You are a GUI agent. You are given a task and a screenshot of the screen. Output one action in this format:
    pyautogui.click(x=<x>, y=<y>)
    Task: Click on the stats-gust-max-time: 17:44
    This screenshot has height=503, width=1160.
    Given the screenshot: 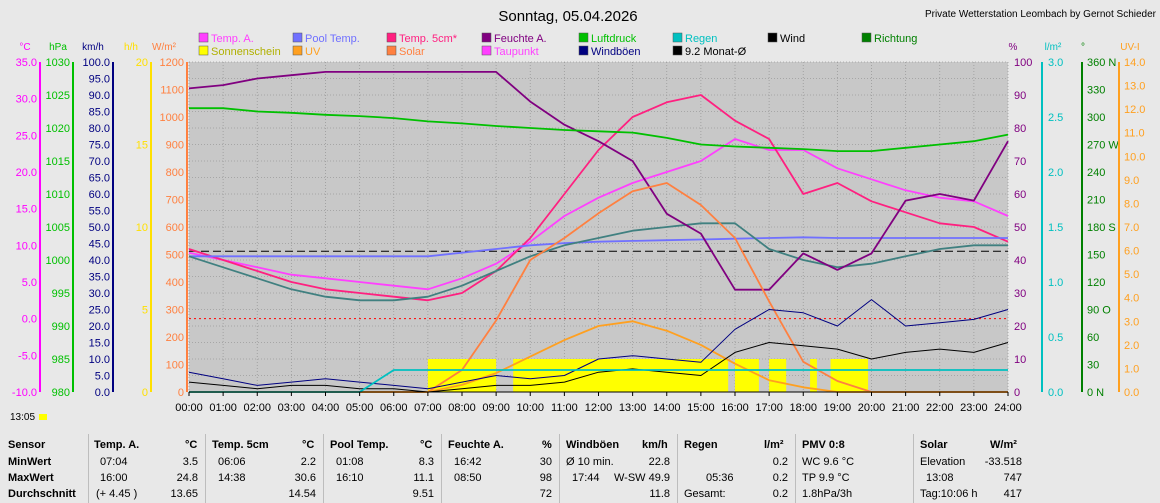 What is the action you would take?
    pyautogui.click(x=586, y=478)
    